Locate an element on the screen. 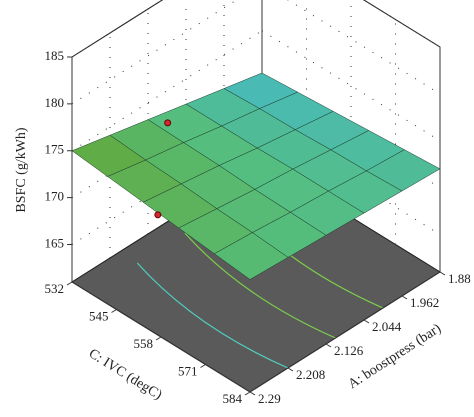 The width and height of the screenshot is (474, 417). x-tick-label: 558 is located at coordinates (144, 343).